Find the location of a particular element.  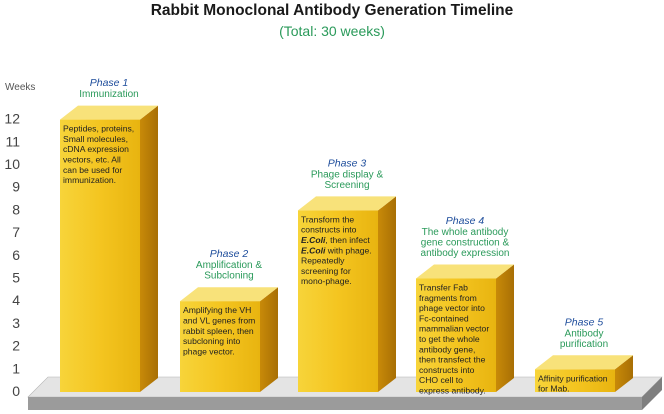

phase-title: Phase 5 is located at coordinates (584, 322).